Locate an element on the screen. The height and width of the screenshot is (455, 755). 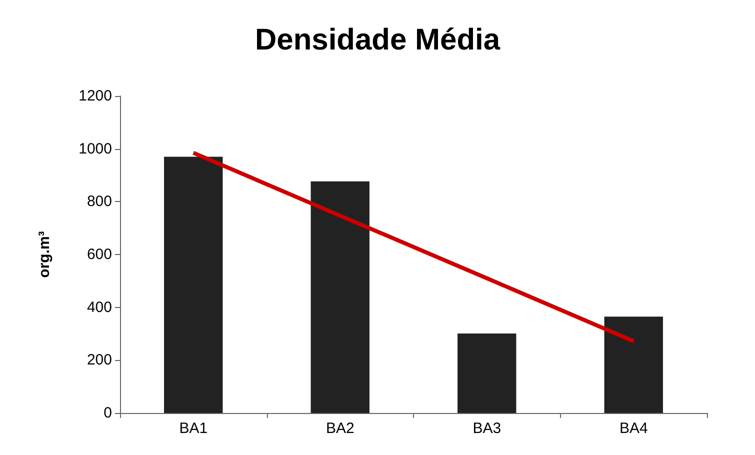
y-tick-label: 1000 is located at coordinates (95, 149).